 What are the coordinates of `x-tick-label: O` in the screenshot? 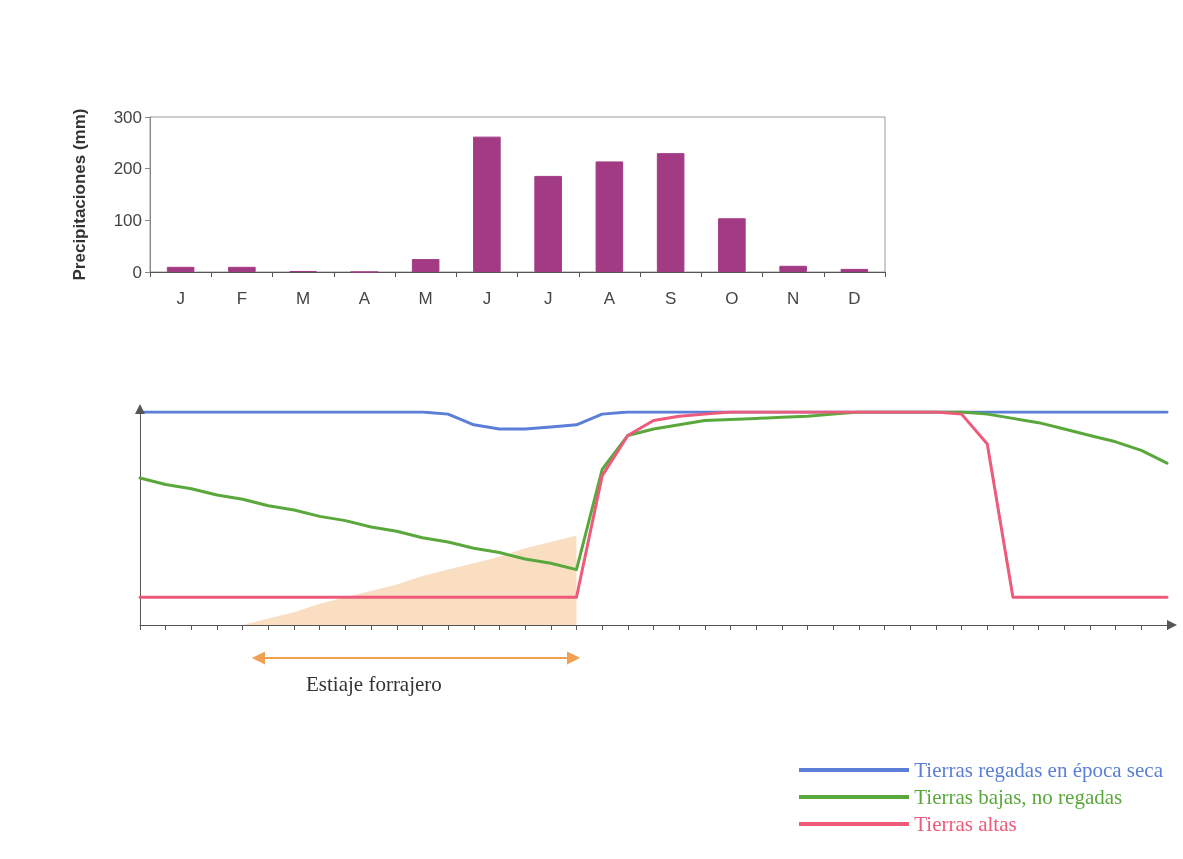 It's located at (732, 298).